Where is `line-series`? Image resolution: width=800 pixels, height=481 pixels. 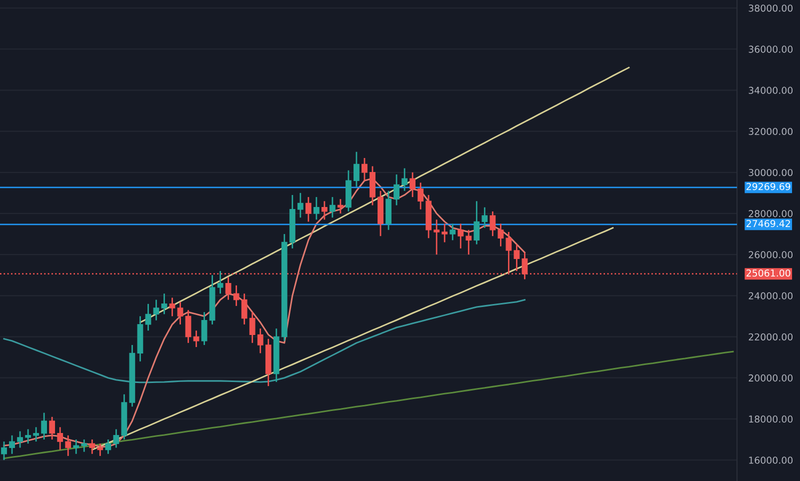
line-series is located at coordinates (264, 341).